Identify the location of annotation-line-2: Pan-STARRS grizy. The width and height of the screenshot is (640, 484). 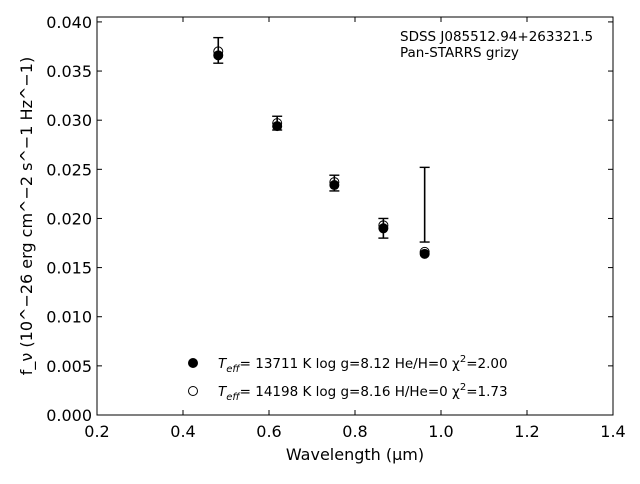
(459, 53).